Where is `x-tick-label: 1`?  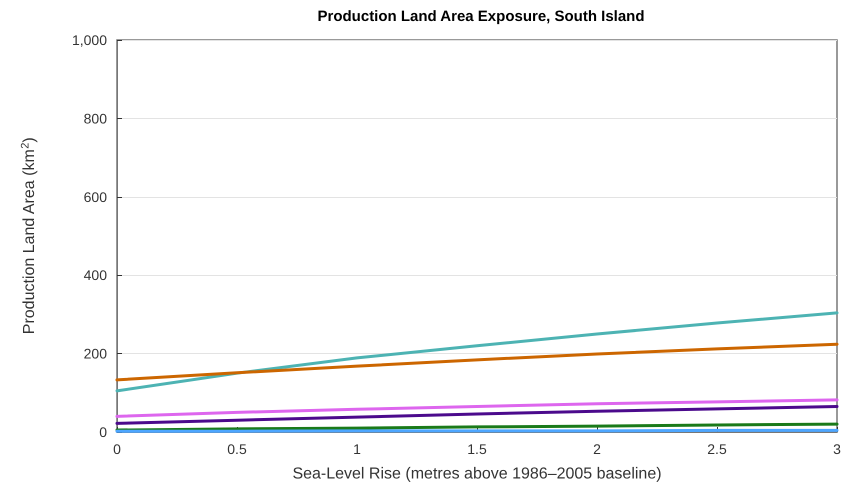 x-tick-label: 1 is located at coordinates (357, 449).